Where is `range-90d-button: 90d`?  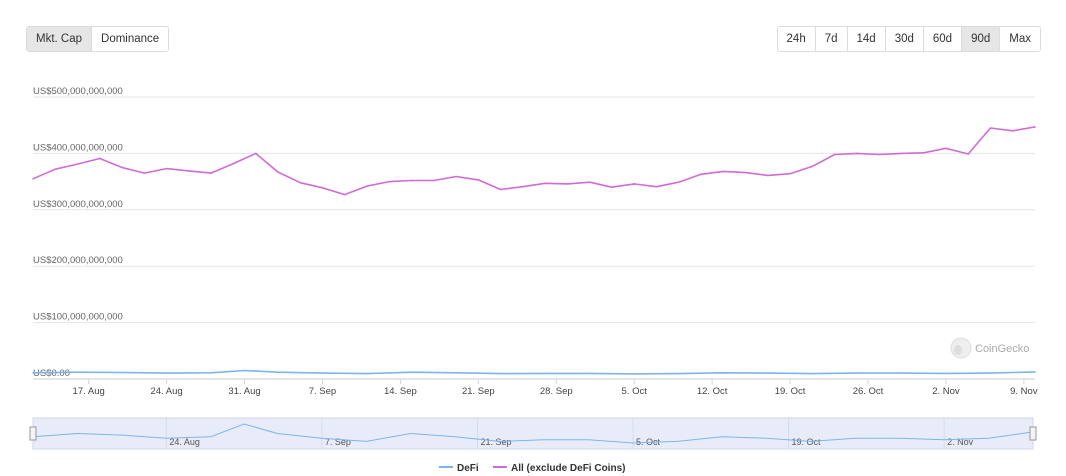
range-90d-button: 90d is located at coordinates (981, 39).